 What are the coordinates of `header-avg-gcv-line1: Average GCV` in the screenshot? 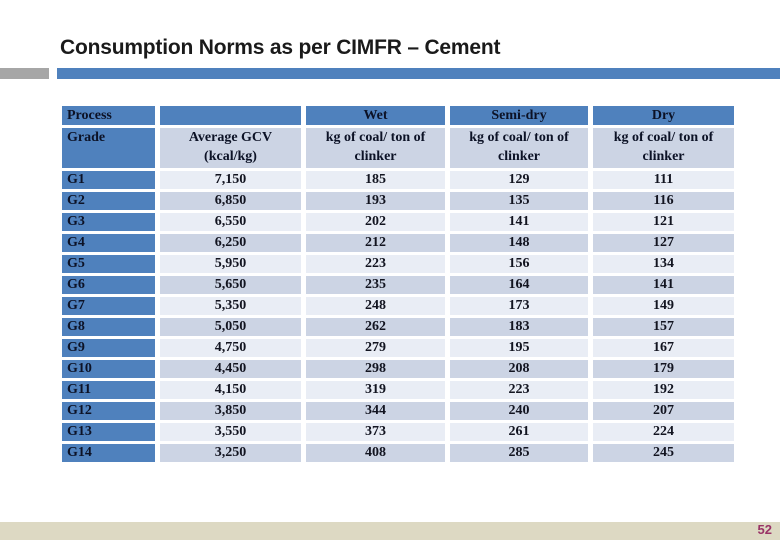 It's located at (230, 137).